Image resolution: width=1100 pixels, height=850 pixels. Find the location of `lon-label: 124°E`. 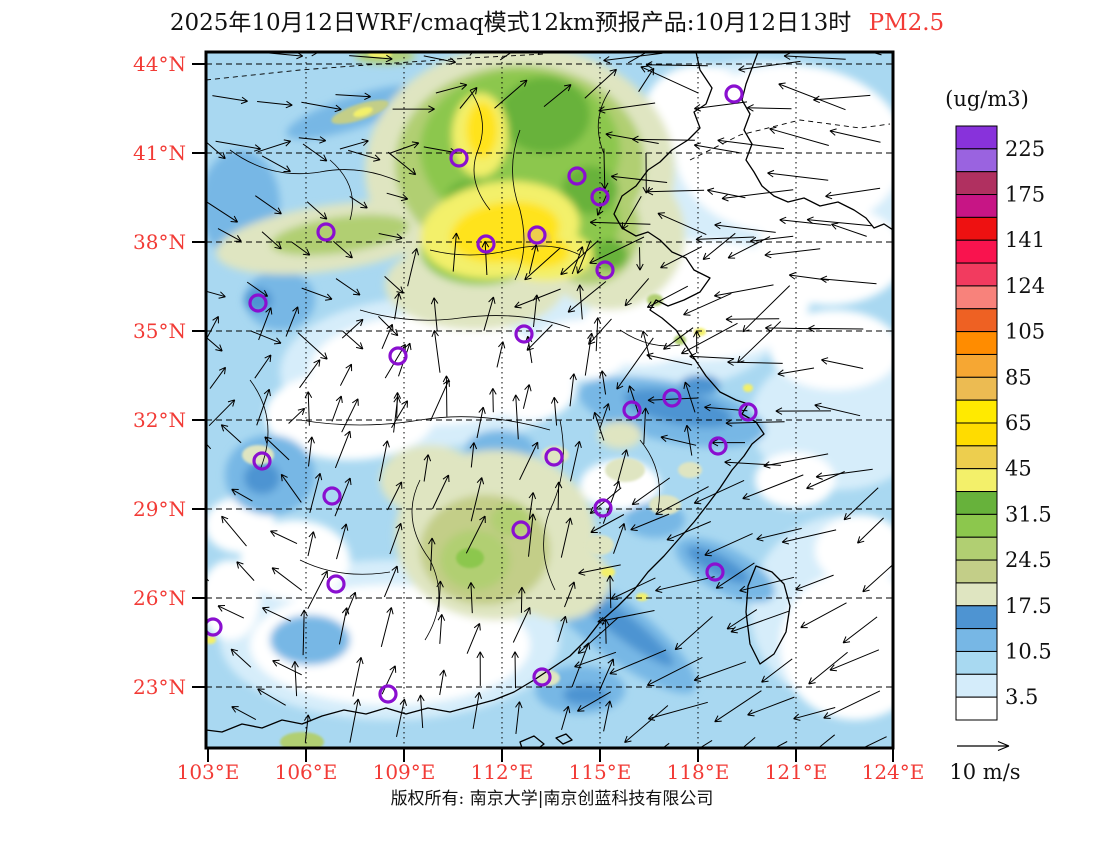

lon-label: 124°E is located at coordinates (893, 772).